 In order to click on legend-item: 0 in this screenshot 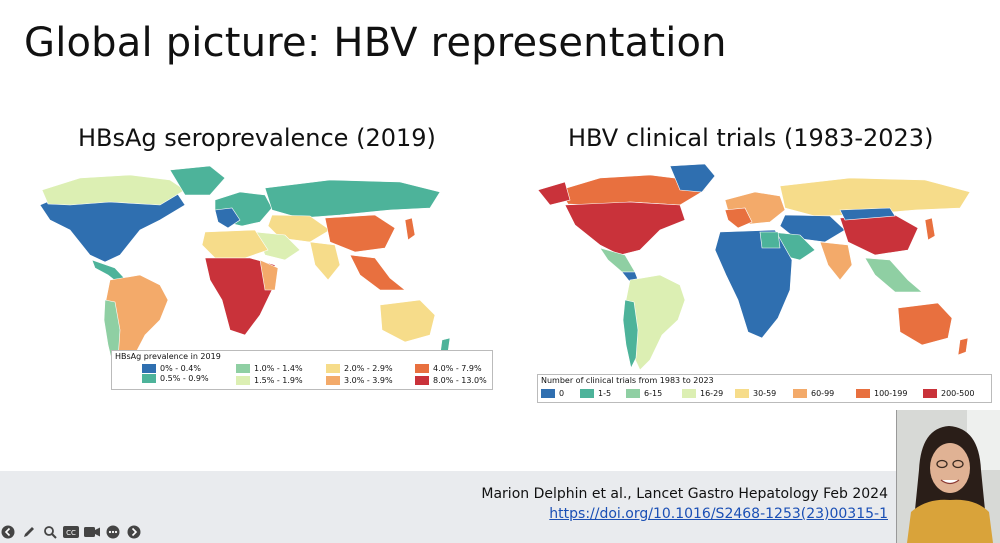, I will do `click(552, 393)`.